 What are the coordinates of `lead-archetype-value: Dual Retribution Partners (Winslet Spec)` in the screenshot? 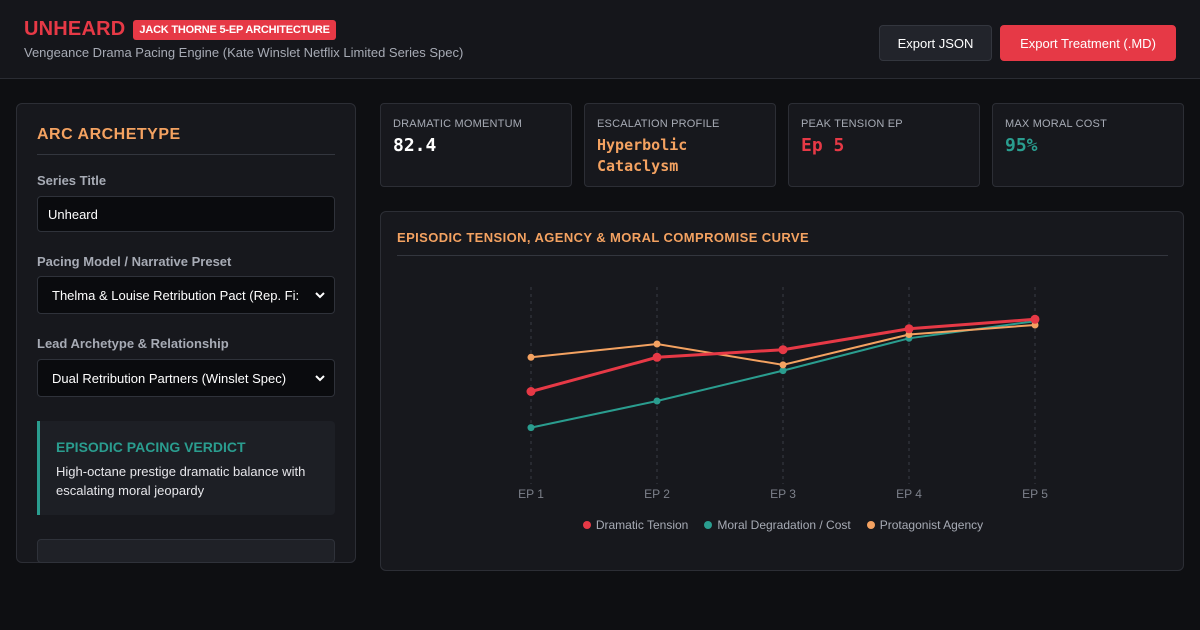 It's located at (169, 378).